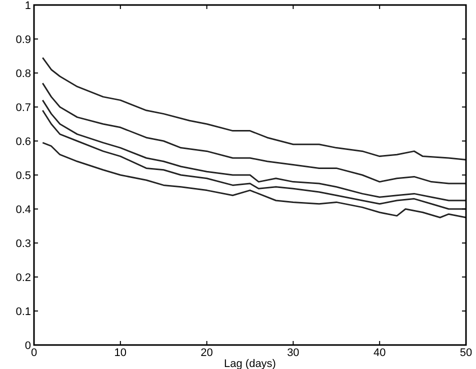 The height and width of the screenshot is (369, 476). I want to click on y-tick-label: 0.8, so click(23, 74).